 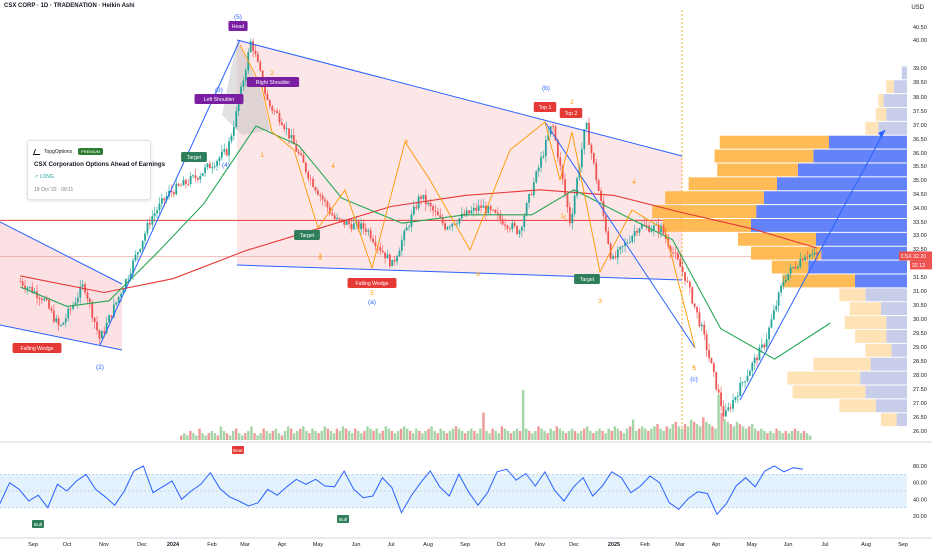 What do you see at coordinates (238, 450) in the screenshot?
I see `rsi-signal-box` at bounding box center [238, 450].